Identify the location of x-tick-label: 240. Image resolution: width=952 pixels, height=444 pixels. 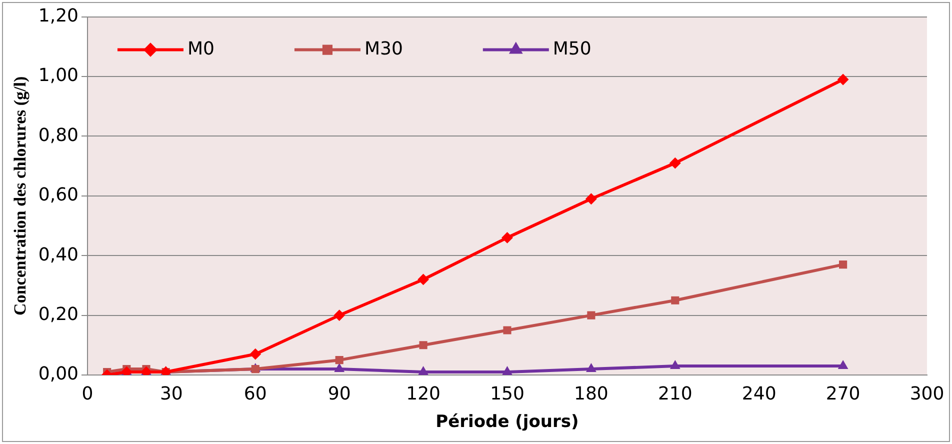
(759, 393).